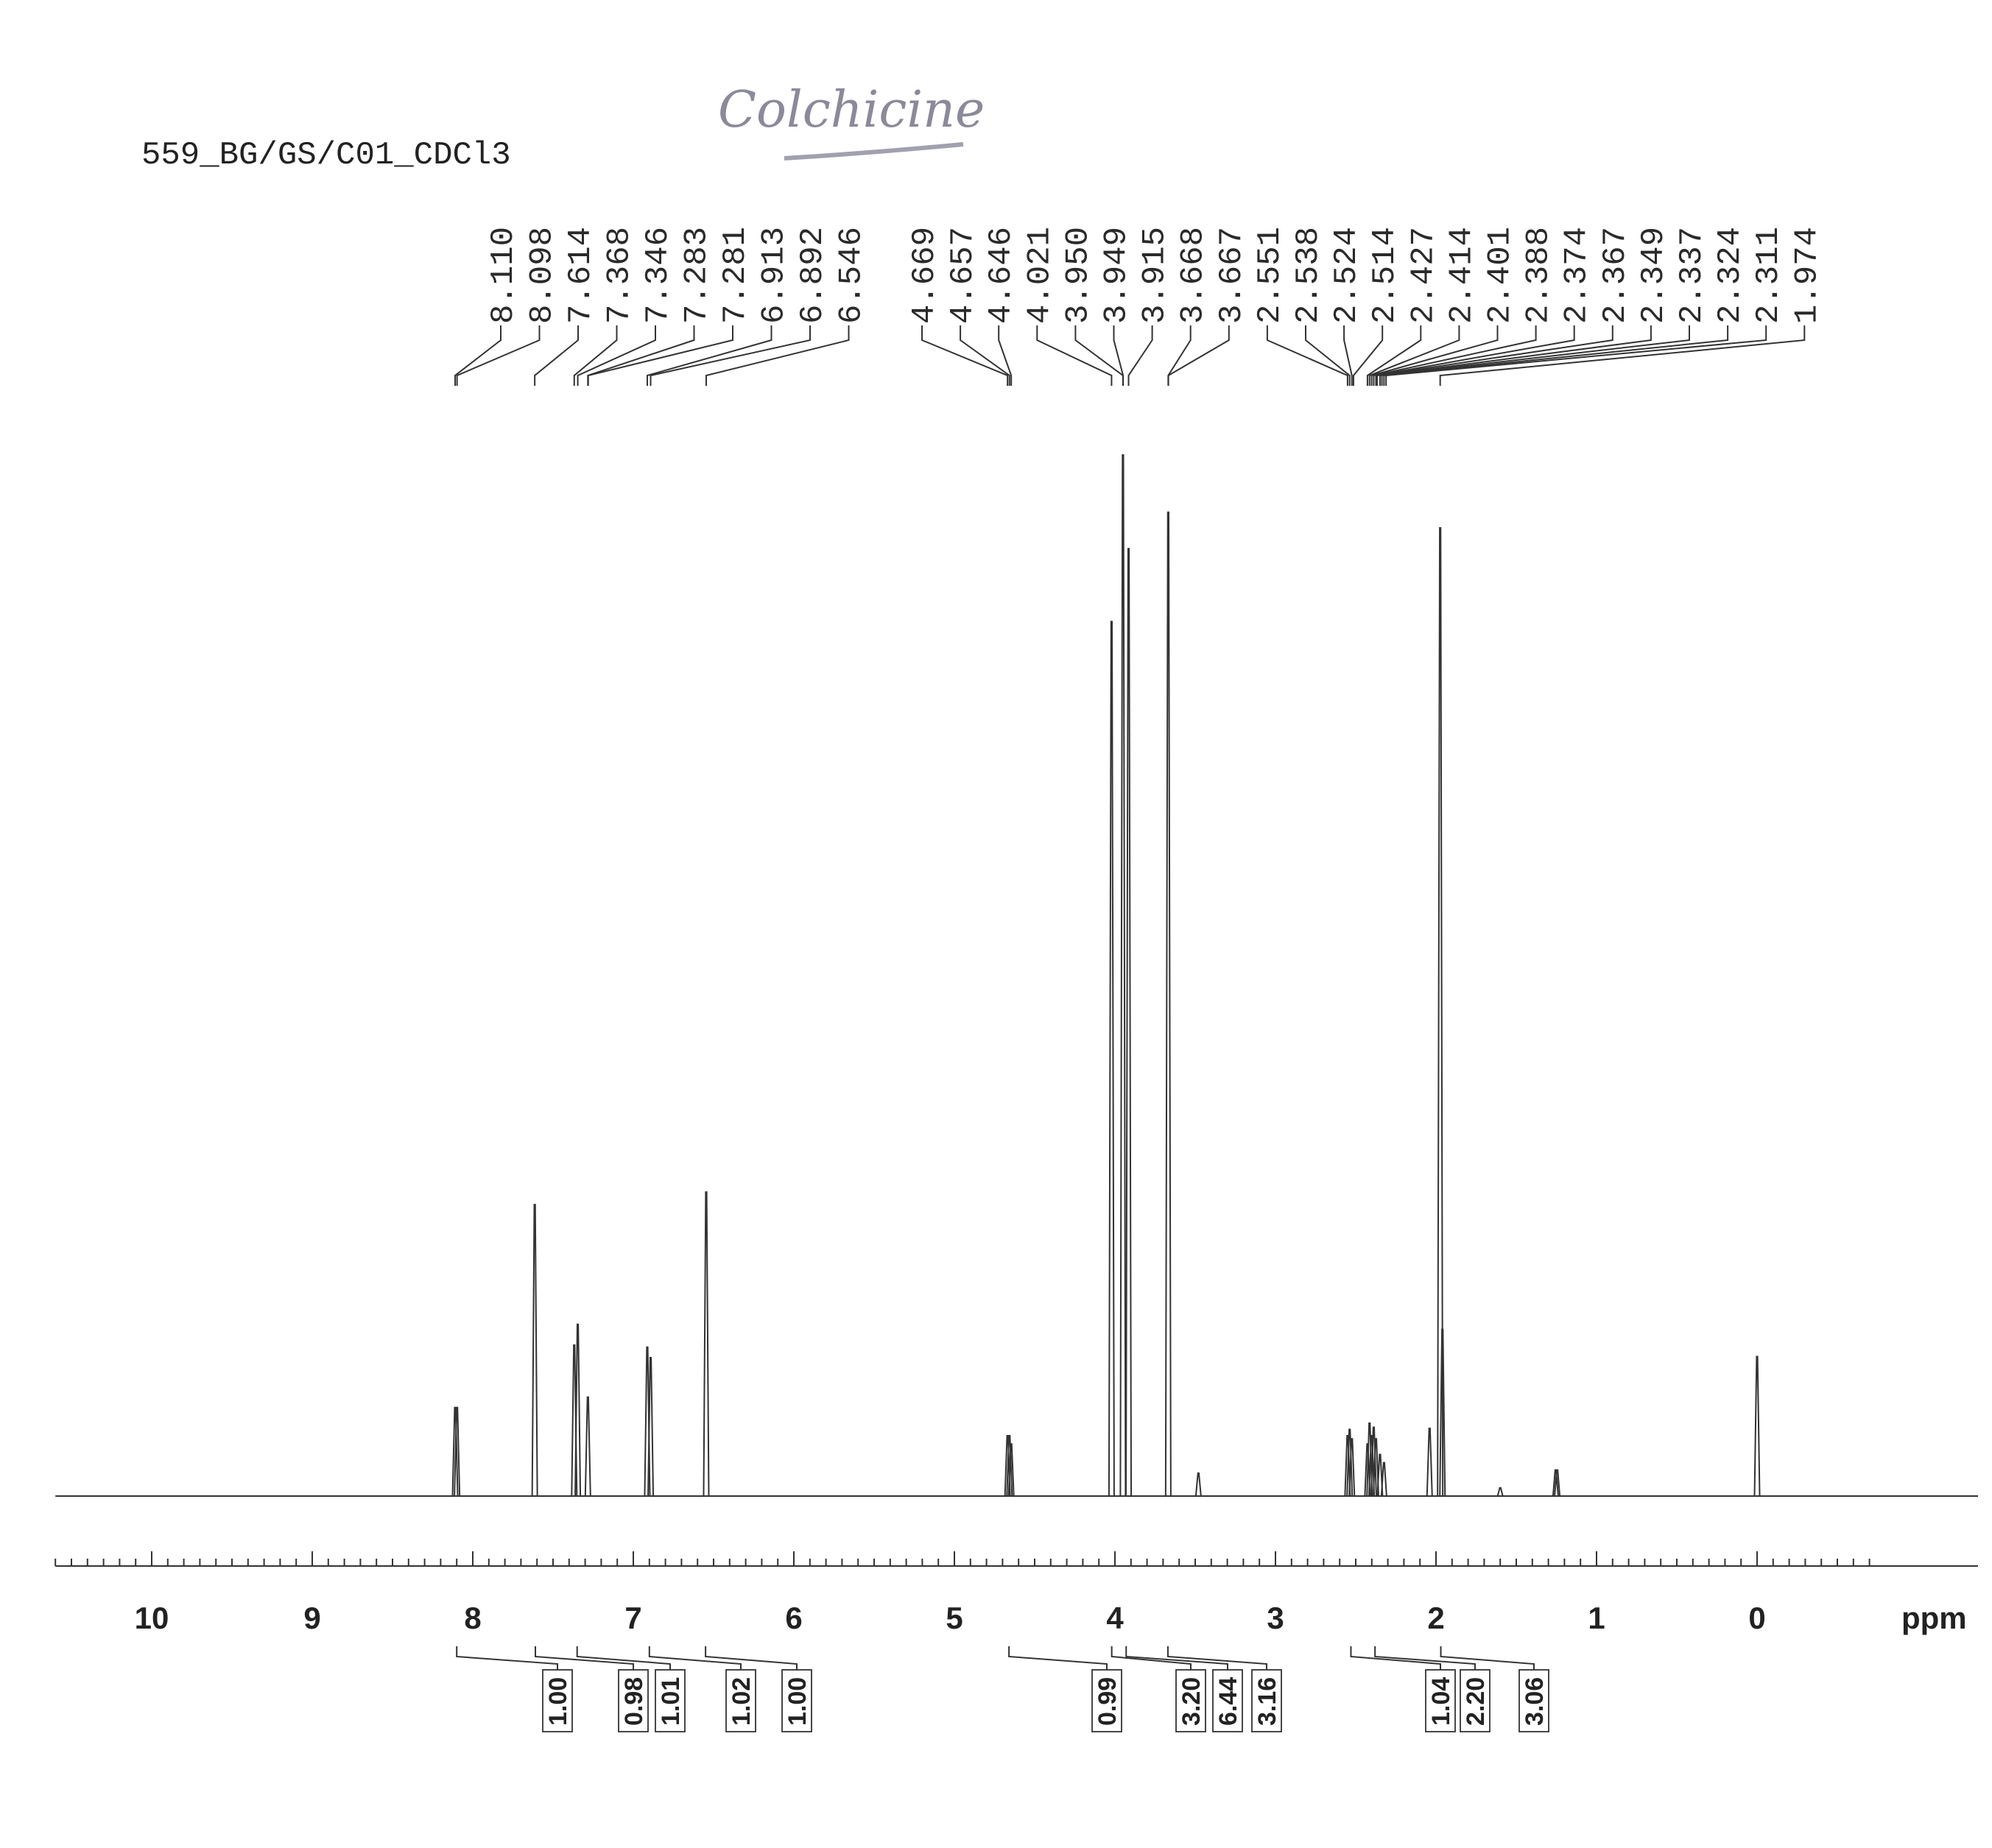 The width and height of the screenshot is (1992, 1848). Describe the element at coordinates (311, 1618) in the screenshot. I see `tick-label: 9` at that location.